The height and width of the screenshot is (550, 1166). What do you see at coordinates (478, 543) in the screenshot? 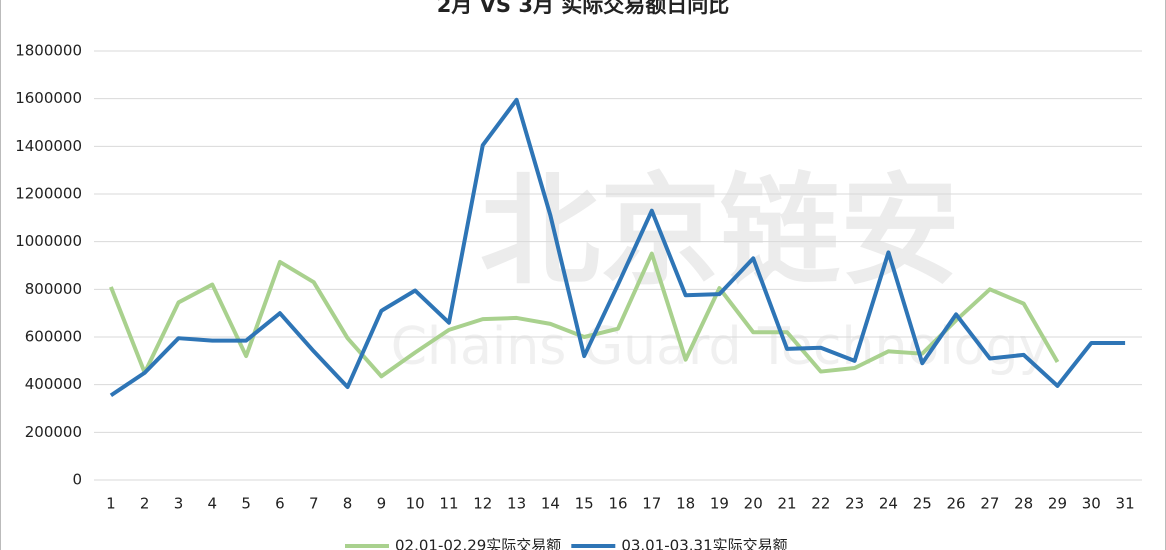
I see `legend-label: 02.01-02.29实际交易额` at bounding box center [478, 543].